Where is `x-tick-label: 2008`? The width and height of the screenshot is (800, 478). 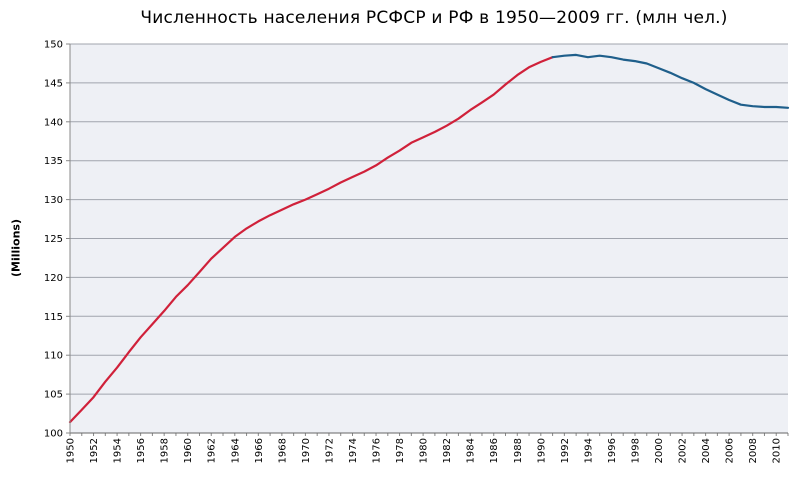 x-tick-label: 2008 is located at coordinates (753, 450).